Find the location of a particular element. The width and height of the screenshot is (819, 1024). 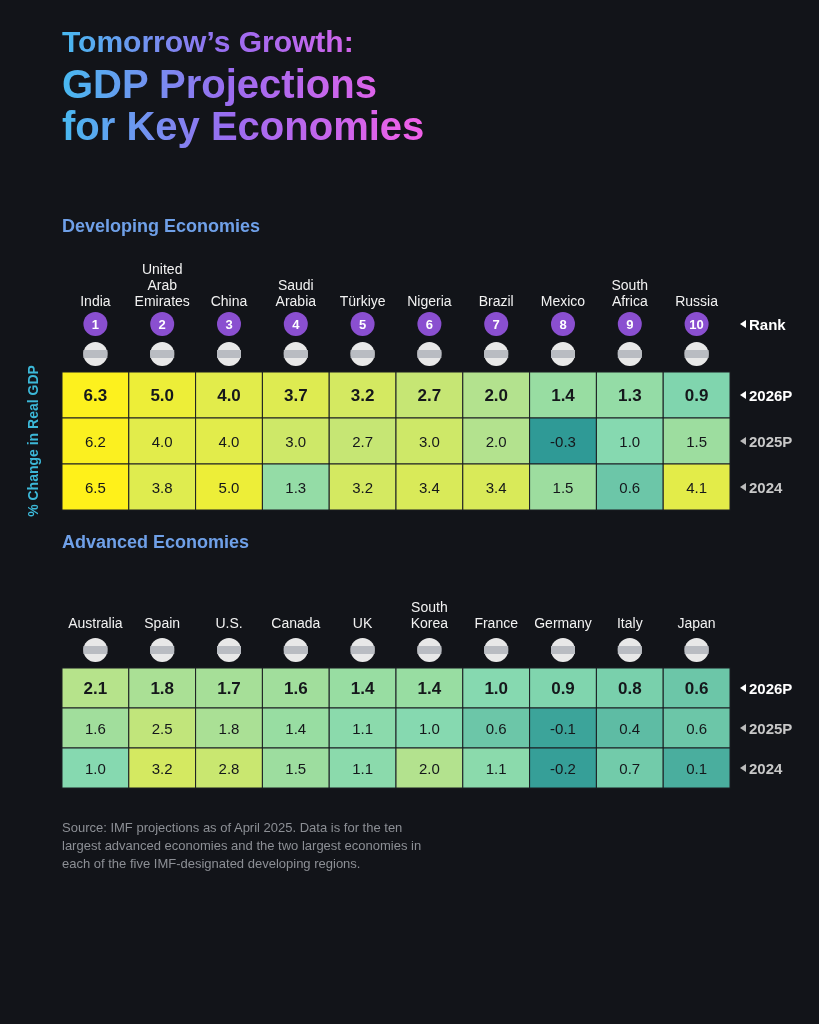

x-tick-label: U.S. is located at coordinates (229, 623).